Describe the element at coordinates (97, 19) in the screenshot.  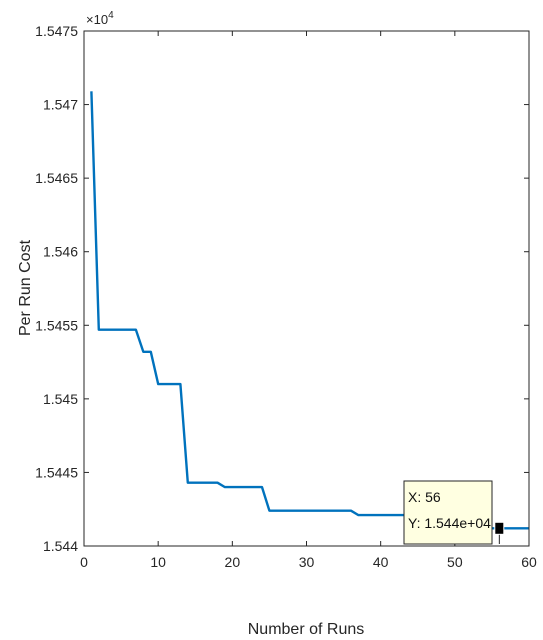
I see `y-multiplier-base: ×10` at that location.